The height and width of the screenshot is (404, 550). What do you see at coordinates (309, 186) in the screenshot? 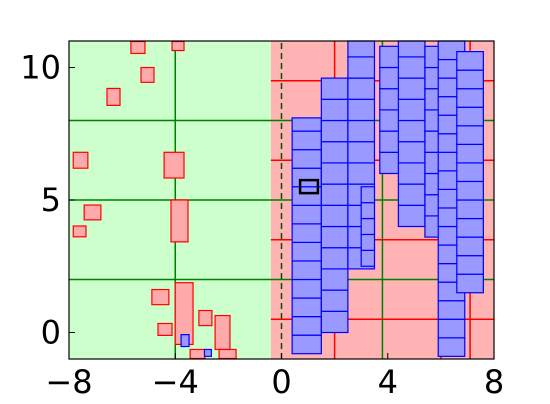
I see `marker` at bounding box center [309, 186].